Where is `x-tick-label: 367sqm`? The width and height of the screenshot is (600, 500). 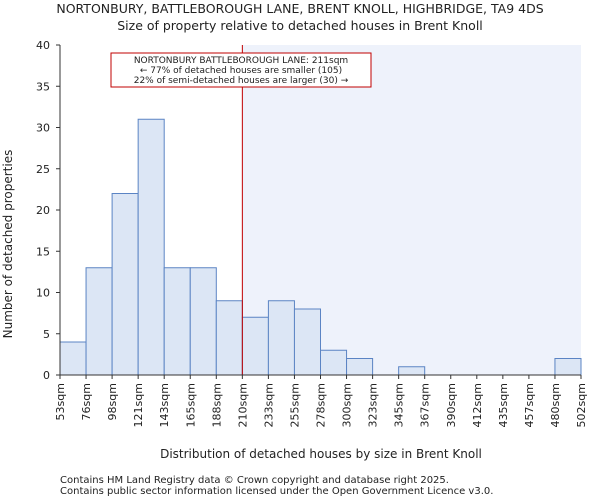
x-tick-label: 367sqm is located at coordinates (425, 405).